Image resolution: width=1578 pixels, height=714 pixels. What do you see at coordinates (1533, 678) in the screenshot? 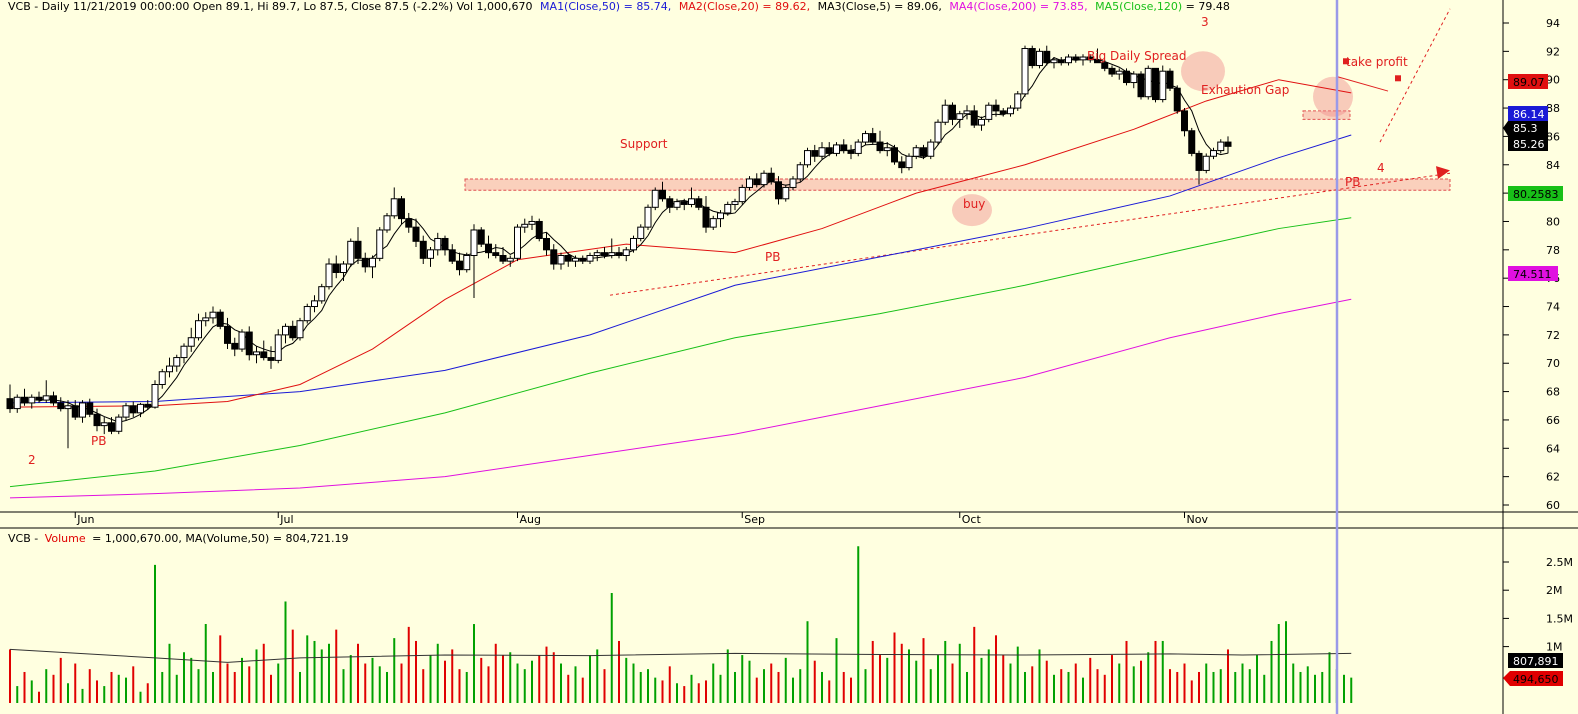
I see `volume-badge: 494,650` at bounding box center [1533, 678].